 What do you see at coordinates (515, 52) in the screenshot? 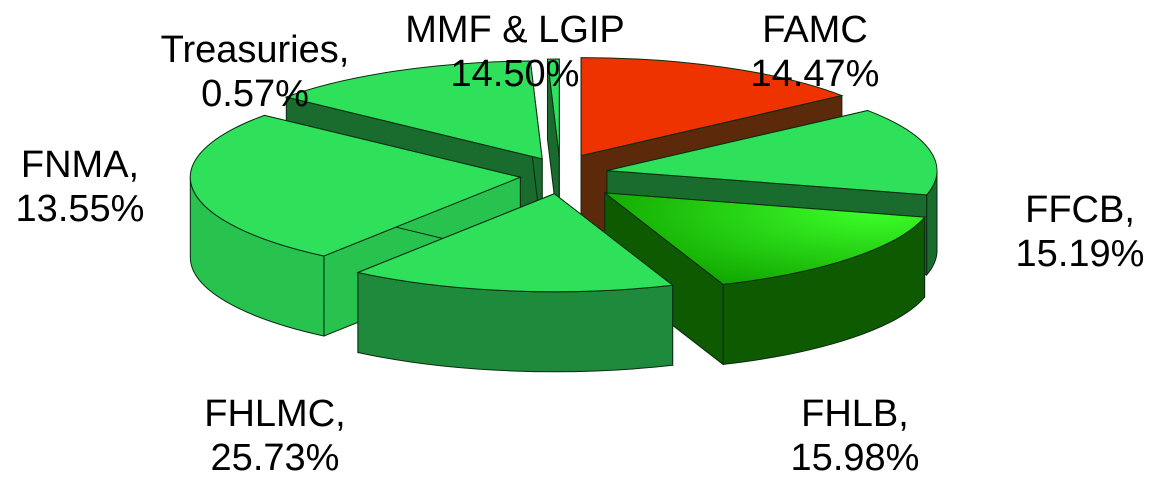
I see `label-mmf-lgip: MMF & LGIP 14.50%` at bounding box center [515, 52].